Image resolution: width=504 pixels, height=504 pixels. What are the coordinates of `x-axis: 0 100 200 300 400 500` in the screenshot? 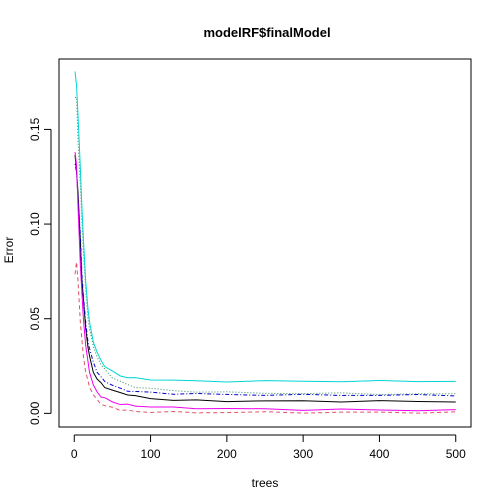 It's located at (268, 447).